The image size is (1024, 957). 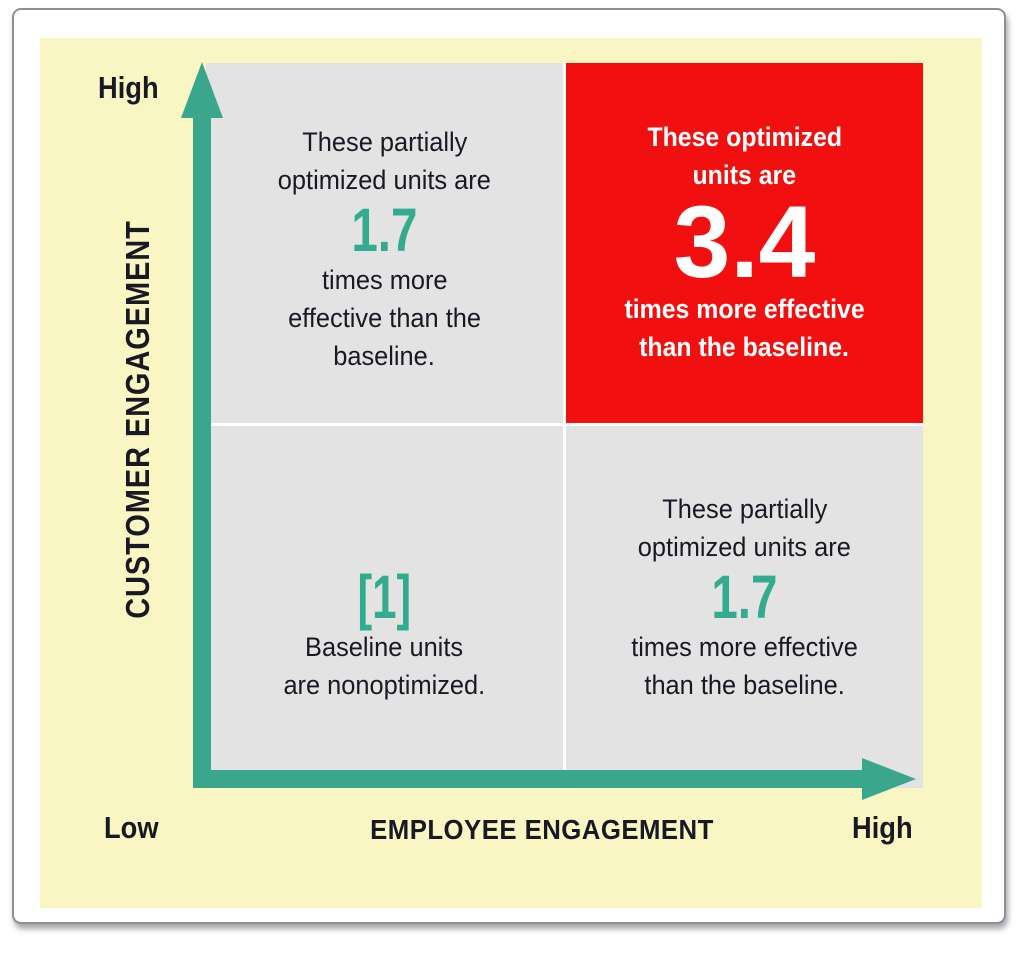 What do you see at coordinates (384, 647) in the screenshot?
I see `quadrant-text-line: Baseline units` at bounding box center [384, 647].